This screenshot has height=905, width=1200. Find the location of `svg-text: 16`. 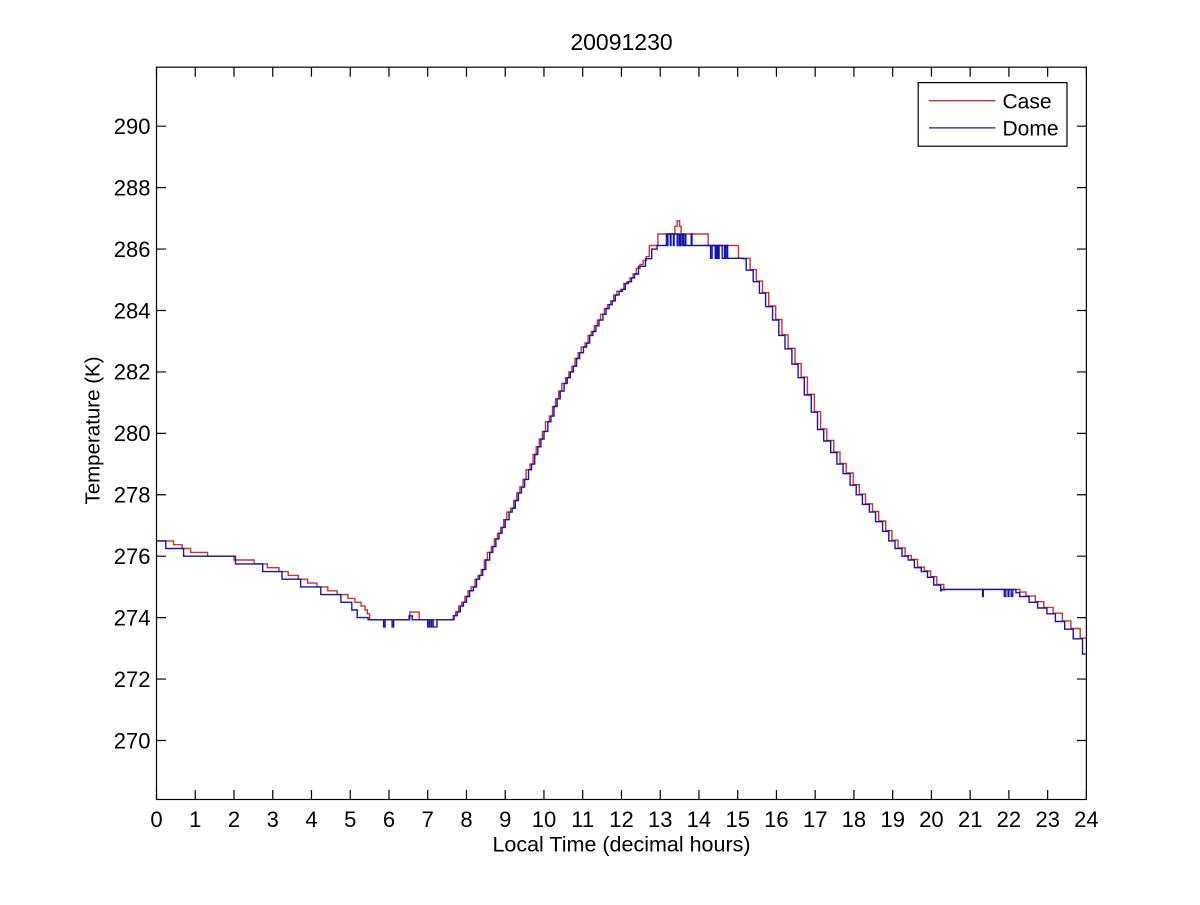

svg-text: 16 is located at coordinates (776, 819).